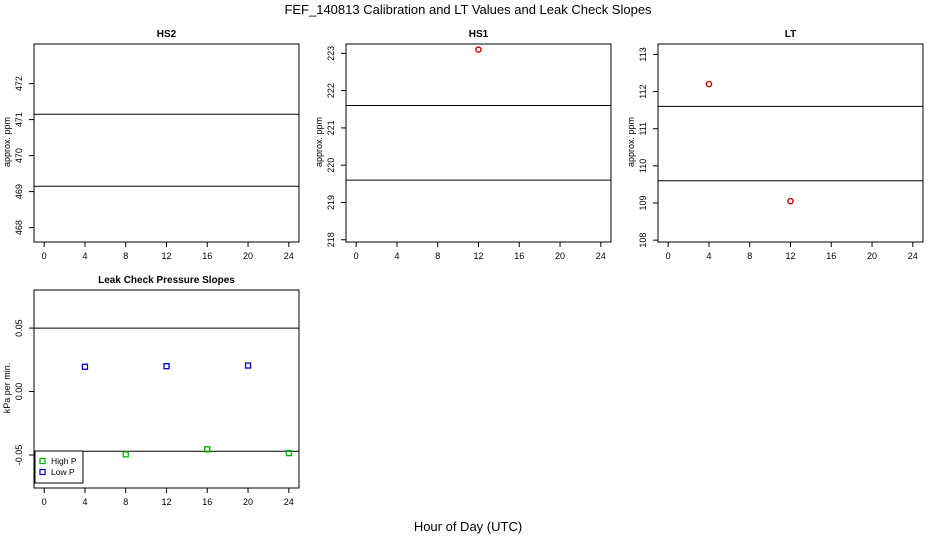 The height and width of the screenshot is (540, 936). Describe the element at coordinates (19, 83) in the screenshot. I see `y-tick-label: 472` at that location.